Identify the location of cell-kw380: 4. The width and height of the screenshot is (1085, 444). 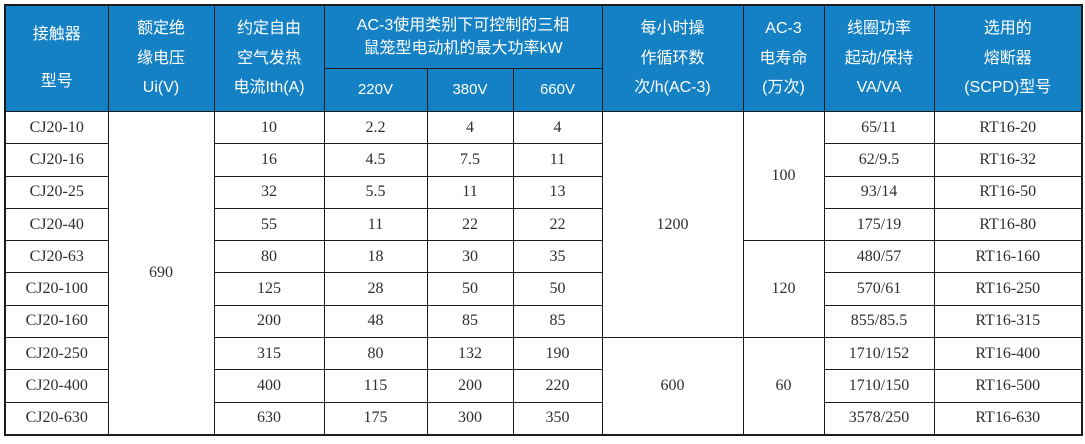
(470, 127).